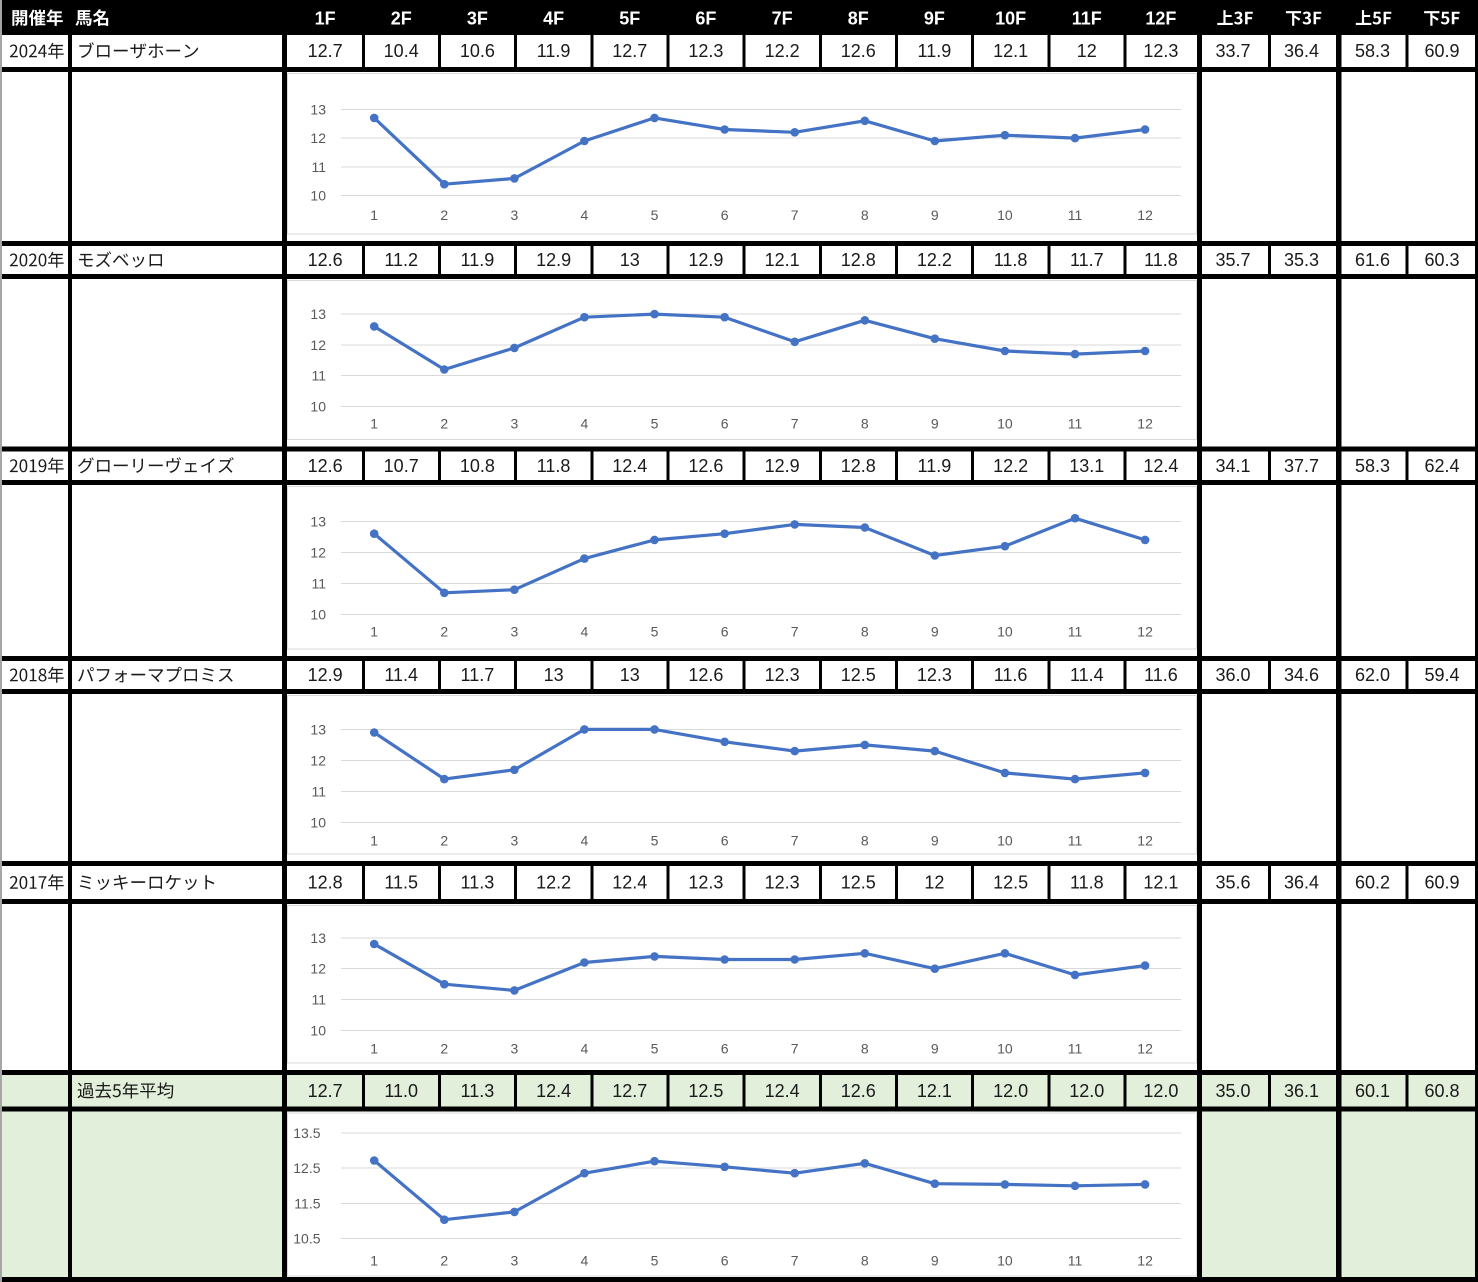  I want to click on svg-text: 36.4, so click(1301, 51).